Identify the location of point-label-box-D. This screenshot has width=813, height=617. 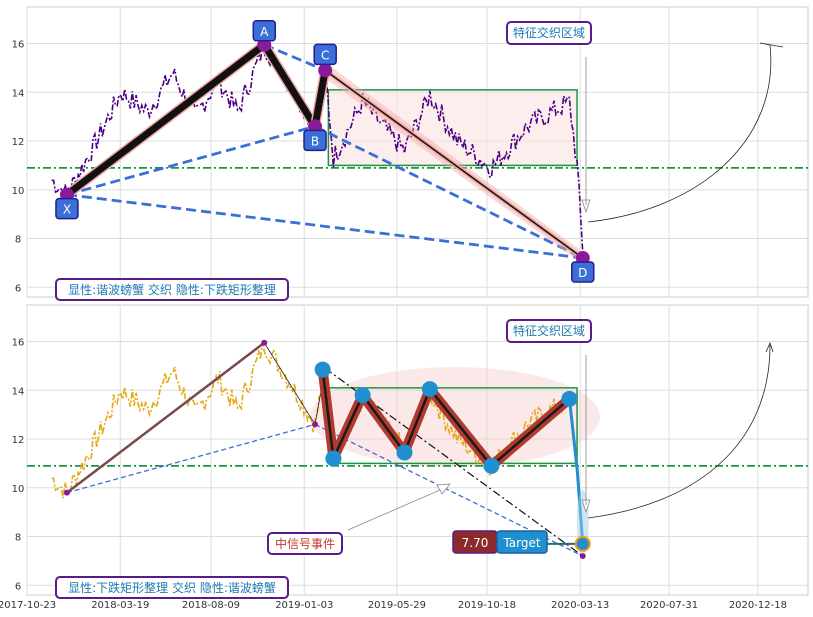
(583, 272).